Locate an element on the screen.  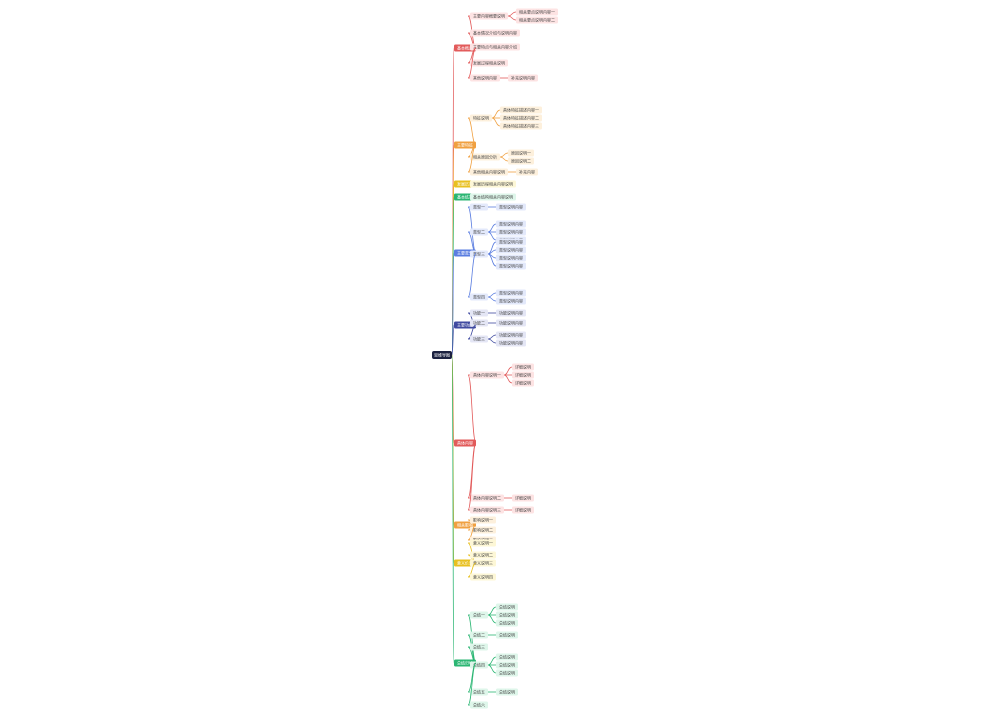
node-label: 意义说明一 is located at coordinates (483, 542).